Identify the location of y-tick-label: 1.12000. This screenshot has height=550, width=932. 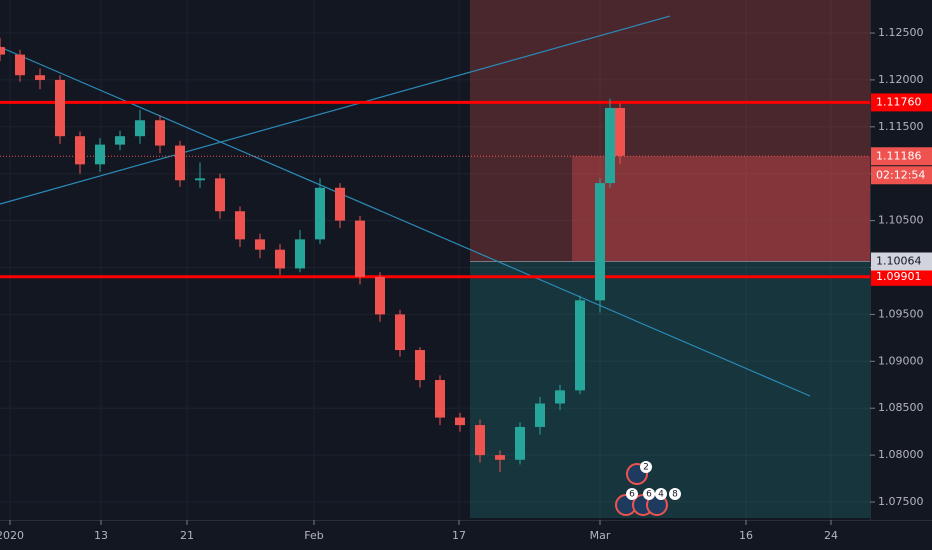
(901, 79).